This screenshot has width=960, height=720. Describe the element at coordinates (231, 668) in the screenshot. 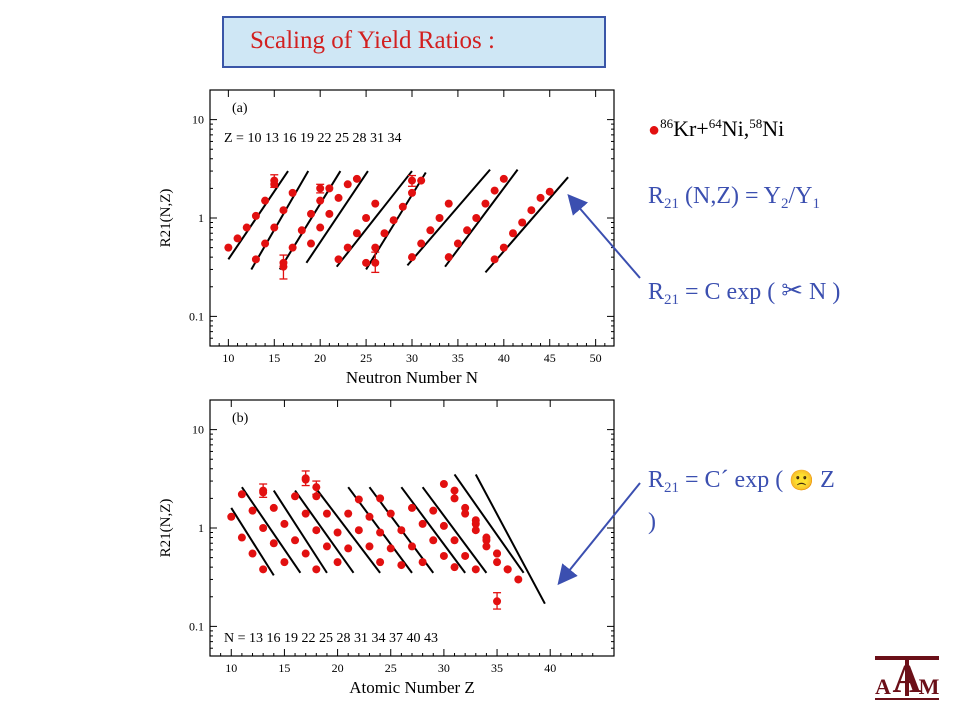

I see `x-tick-label: 10` at that location.